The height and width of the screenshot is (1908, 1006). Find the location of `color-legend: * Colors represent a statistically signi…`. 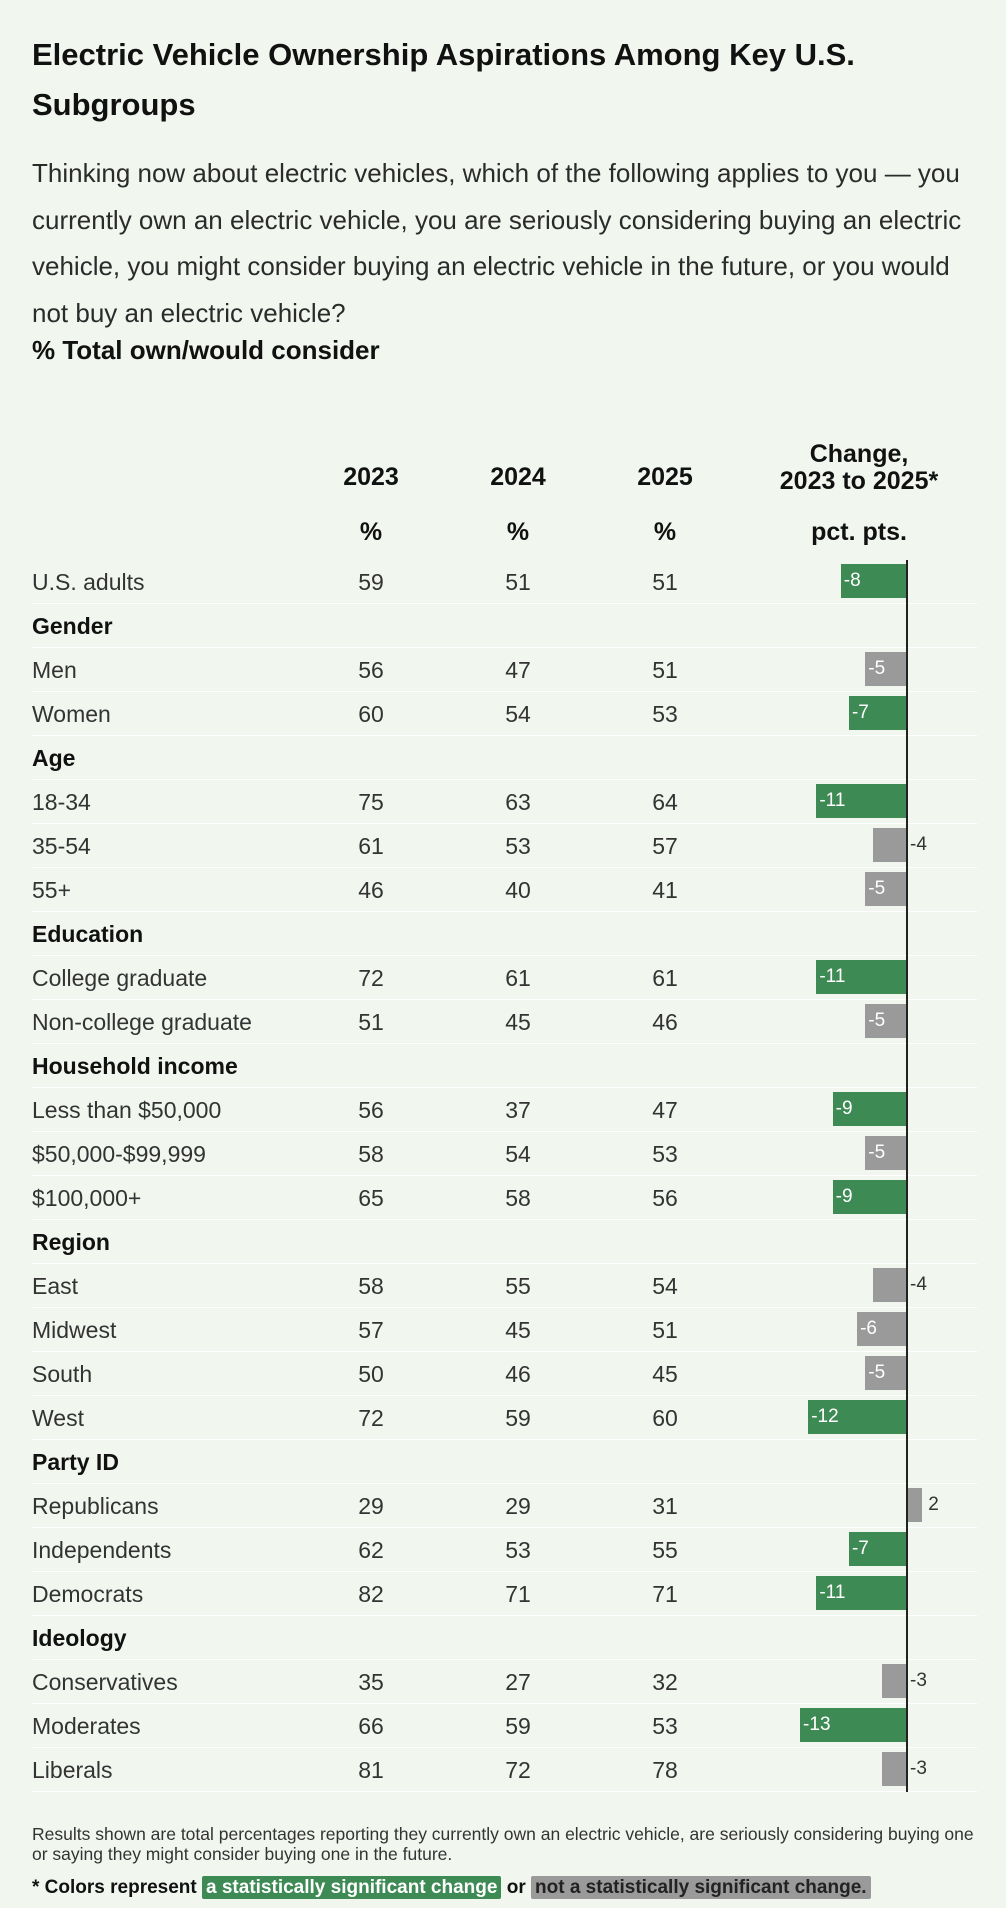

color-legend: * Colors represent a statistically signi… is located at coordinates (451, 1887).